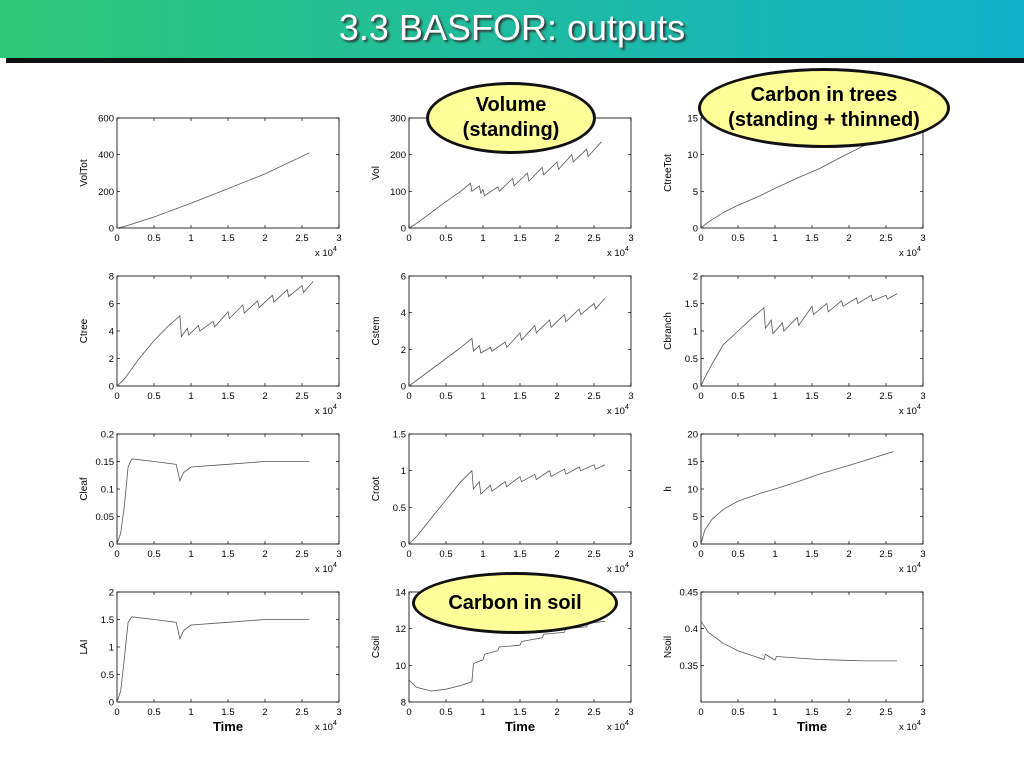 This screenshot has height=768, width=1024. I want to click on y-axis-label: Cstem, so click(376, 331).